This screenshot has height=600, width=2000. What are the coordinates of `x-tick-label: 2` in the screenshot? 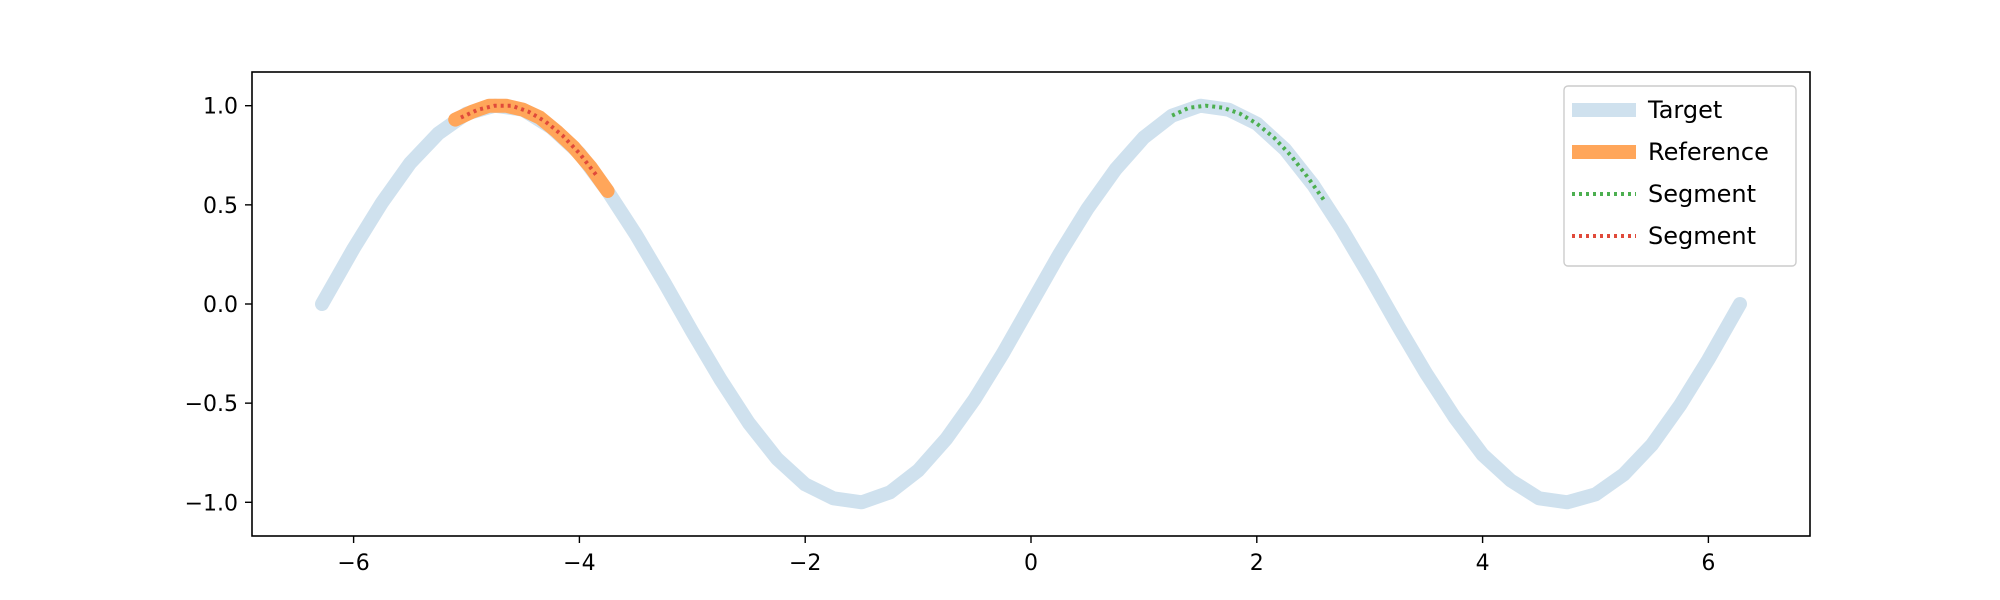 It's located at (1257, 563).